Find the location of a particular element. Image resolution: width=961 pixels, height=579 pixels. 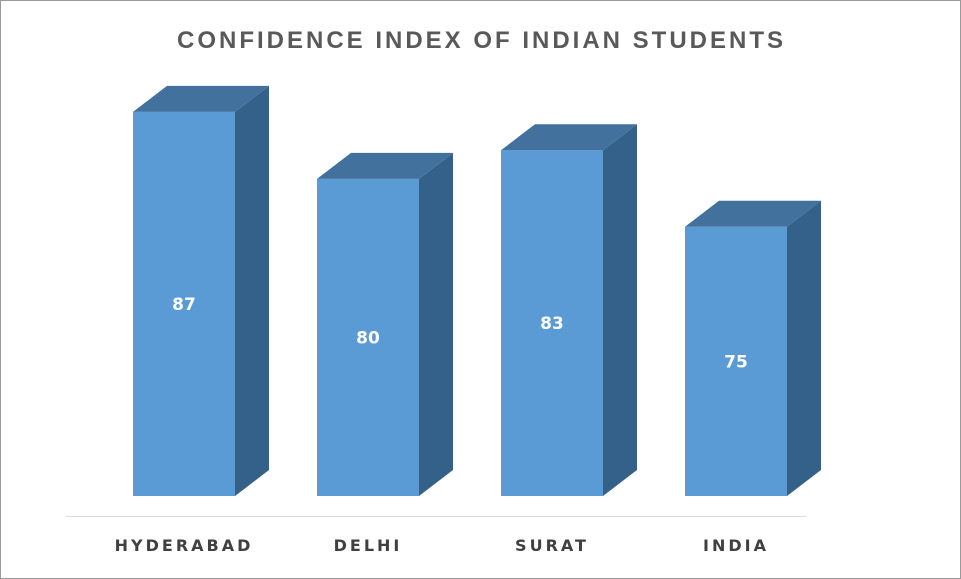

bar-top-delhi is located at coordinates (385, 165).